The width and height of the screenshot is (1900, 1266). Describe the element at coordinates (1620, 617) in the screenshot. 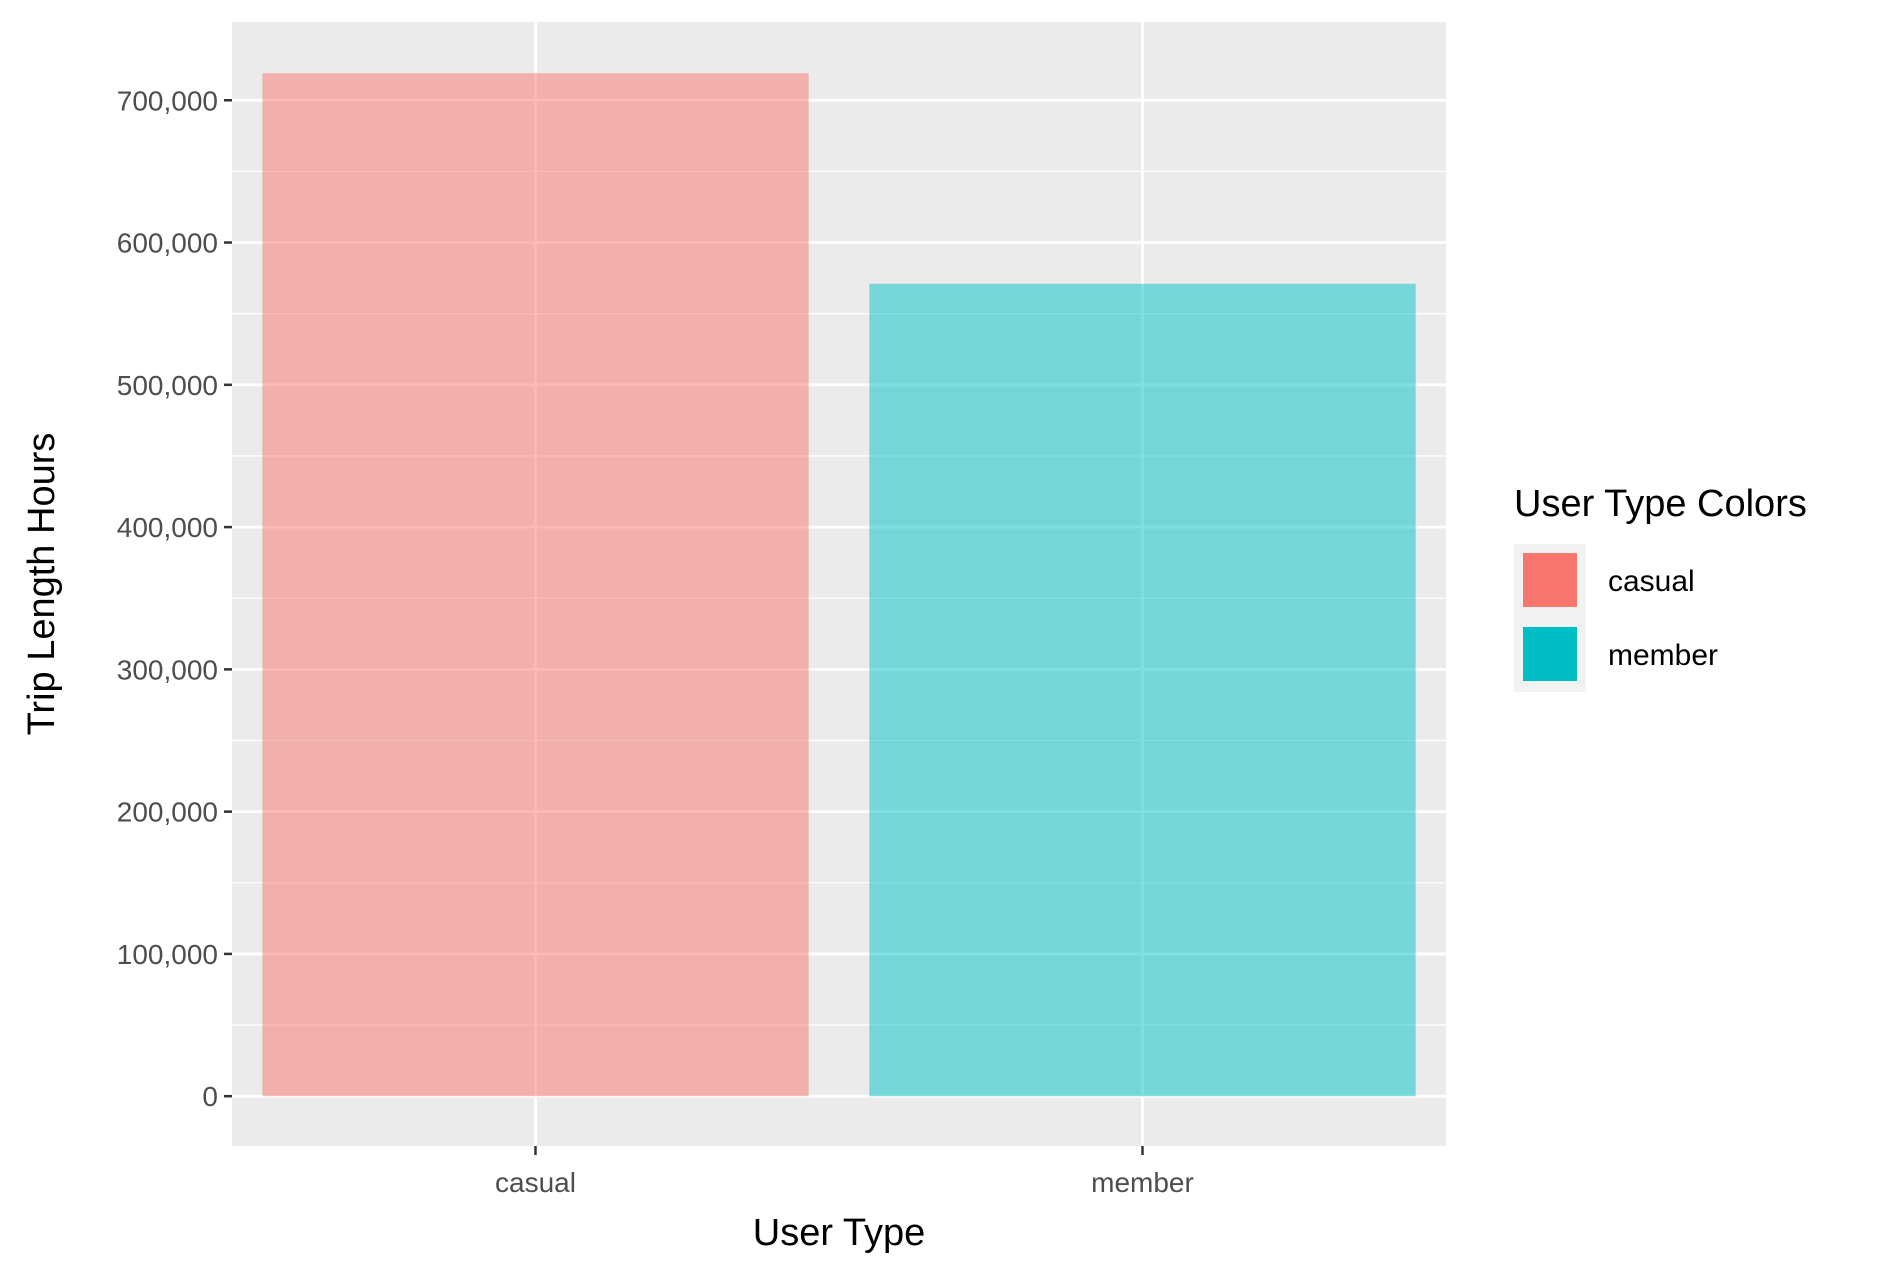

I see `legend-items: casual member` at that location.